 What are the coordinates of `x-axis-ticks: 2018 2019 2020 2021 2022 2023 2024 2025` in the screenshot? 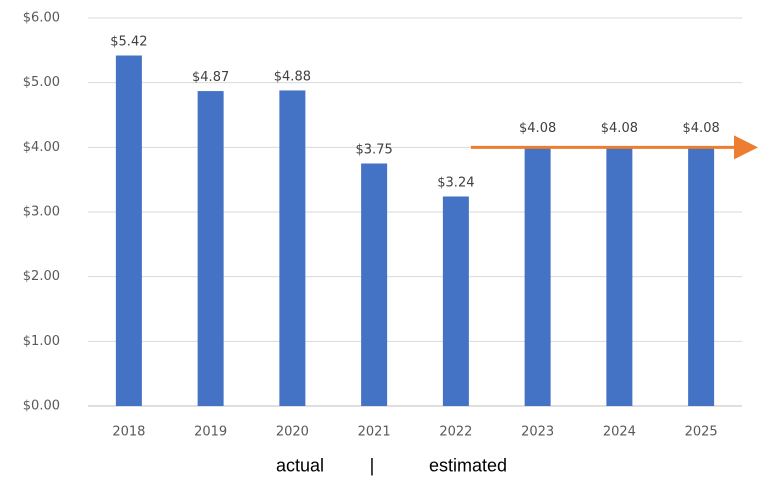 It's located at (414, 432).